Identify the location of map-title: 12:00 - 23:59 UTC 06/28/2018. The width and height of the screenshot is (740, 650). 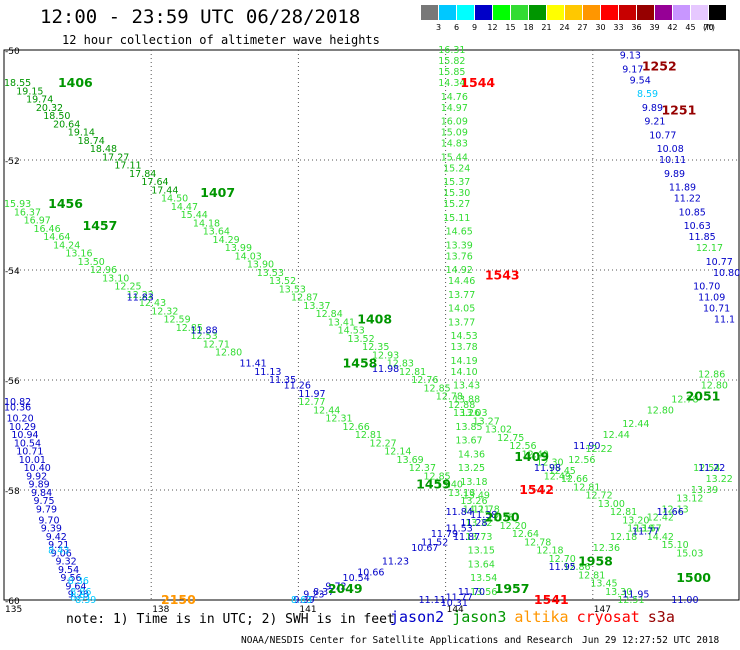
(200, 17).